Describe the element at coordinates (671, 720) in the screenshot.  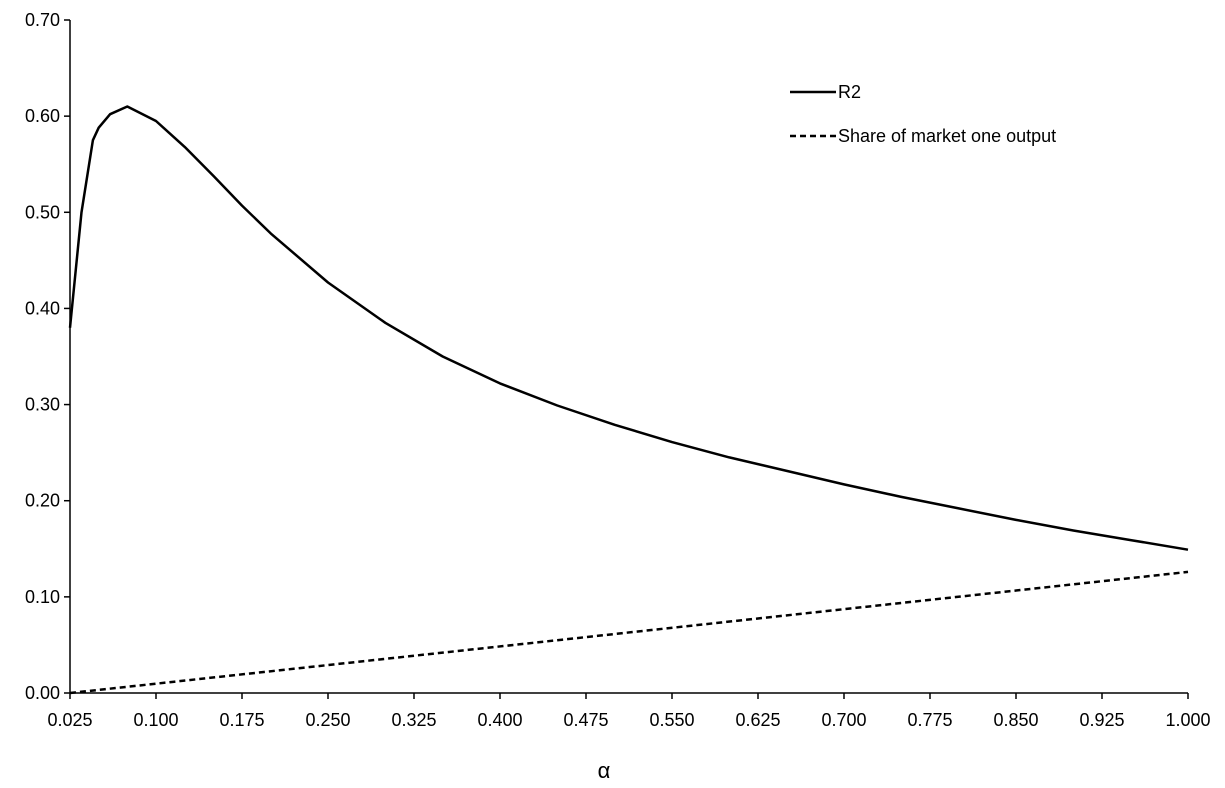
I see `x-tick-label: 0.550` at that location.